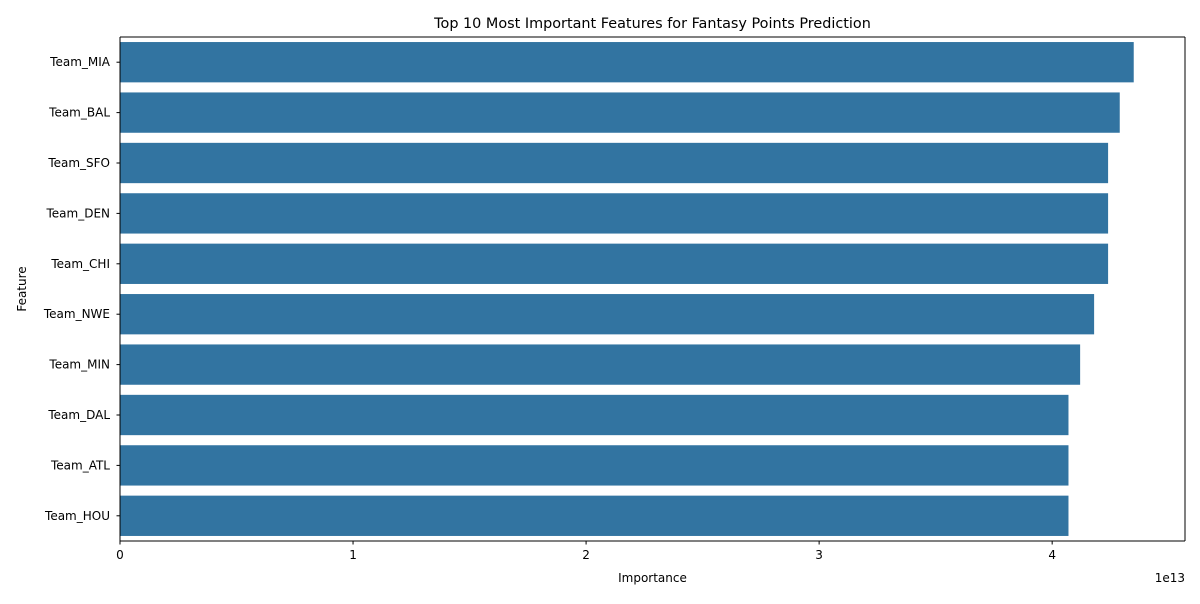 Image resolution: width=1200 pixels, height=604 pixels. What do you see at coordinates (79, 113) in the screenshot?
I see `y-tick-label: Team_BAL` at bounding box center [79, 113].